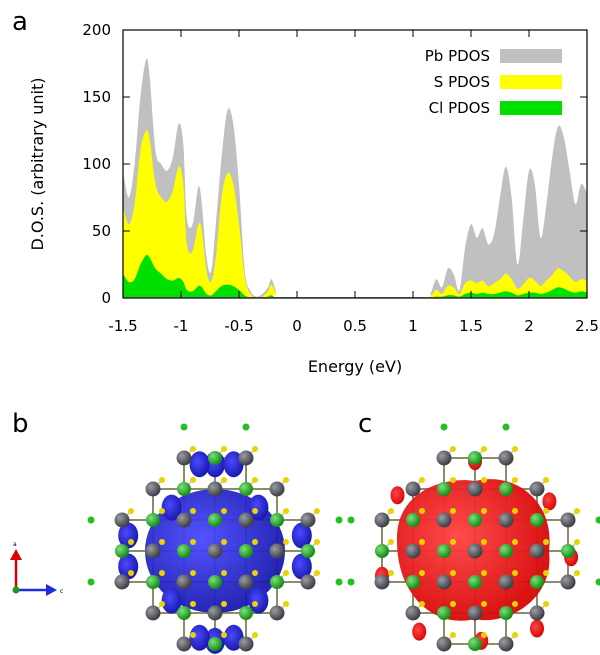  Describe the element at coordinates (297, 326) in the screenshot. I see `x-tick-label: 0` at that location.